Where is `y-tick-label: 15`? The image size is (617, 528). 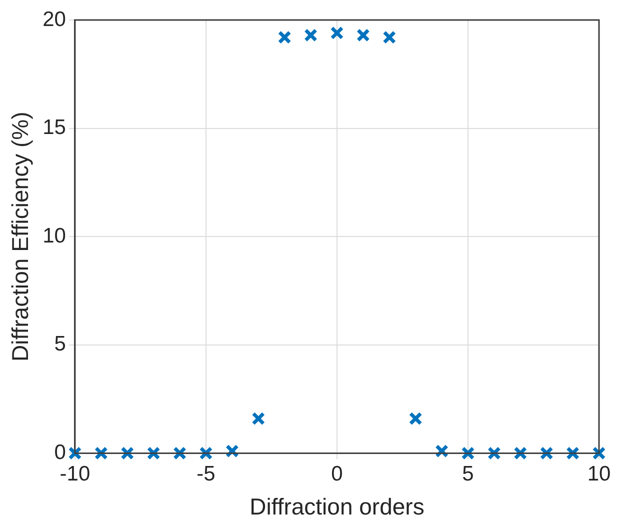
y-tick-label: 15 is located at coordinates (54, 128).